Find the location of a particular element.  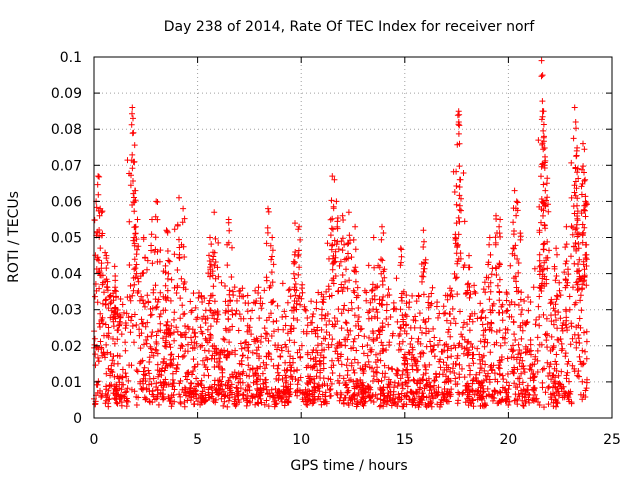

x-tick-label: 0 is located at coordinates (94, 440).